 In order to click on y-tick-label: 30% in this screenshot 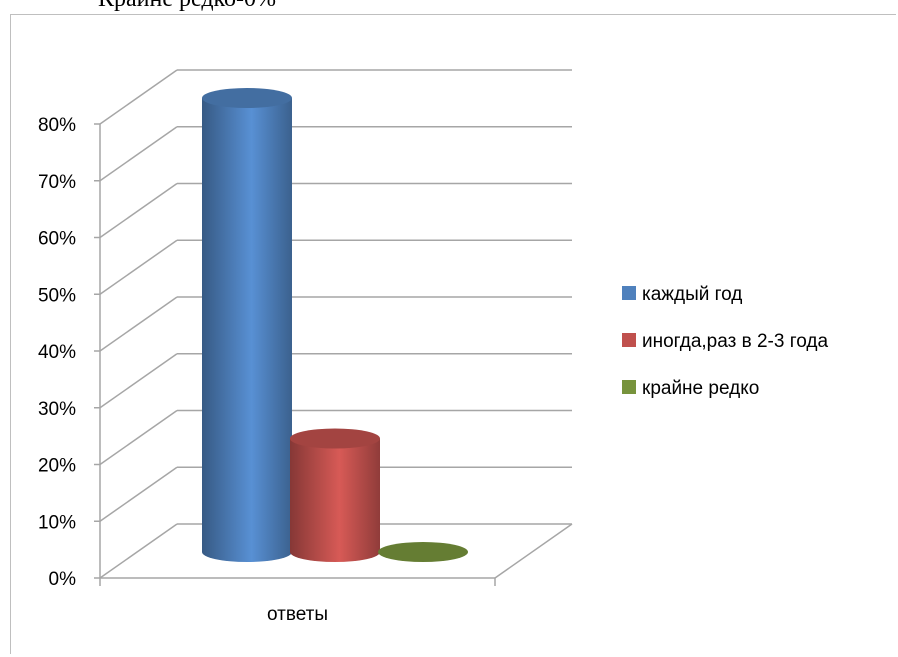, I will do `click(57, 409)`.